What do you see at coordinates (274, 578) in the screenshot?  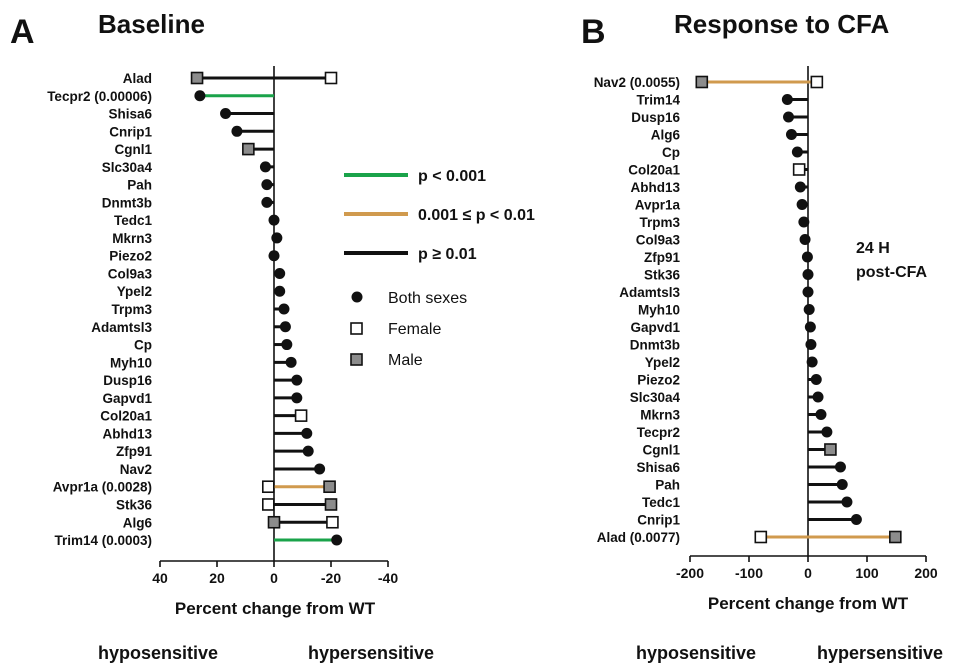 I see `panel-a-x-tick-label: 0` at bounding box center [274, 578].